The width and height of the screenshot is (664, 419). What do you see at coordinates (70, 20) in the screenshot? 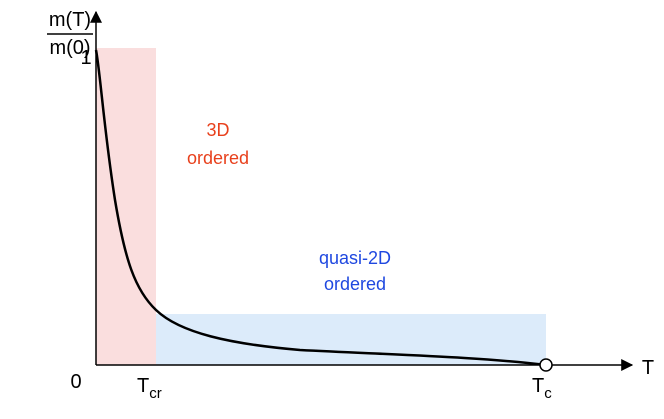
I see `y-label-numerator: m(T)` at bounding box center [70, 20].